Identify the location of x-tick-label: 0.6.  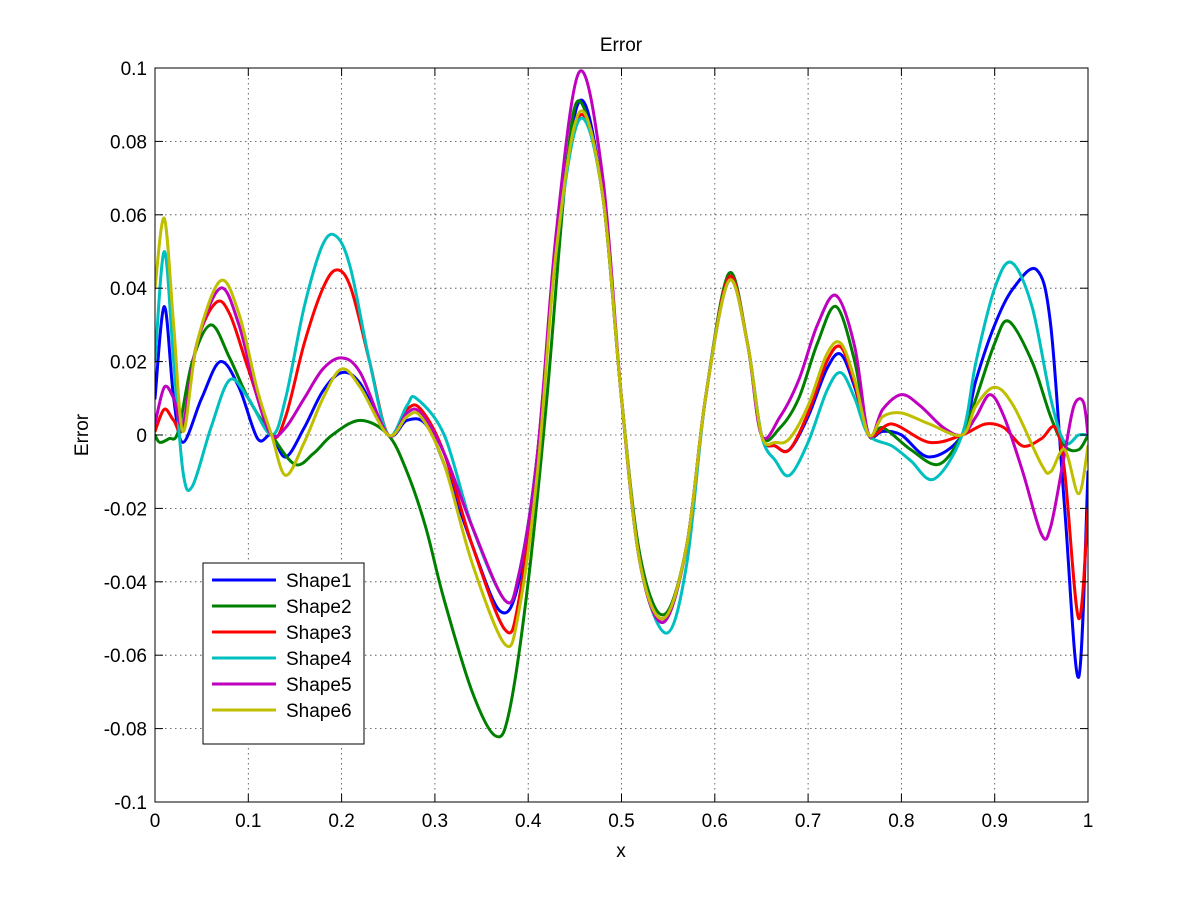
(715, 821).